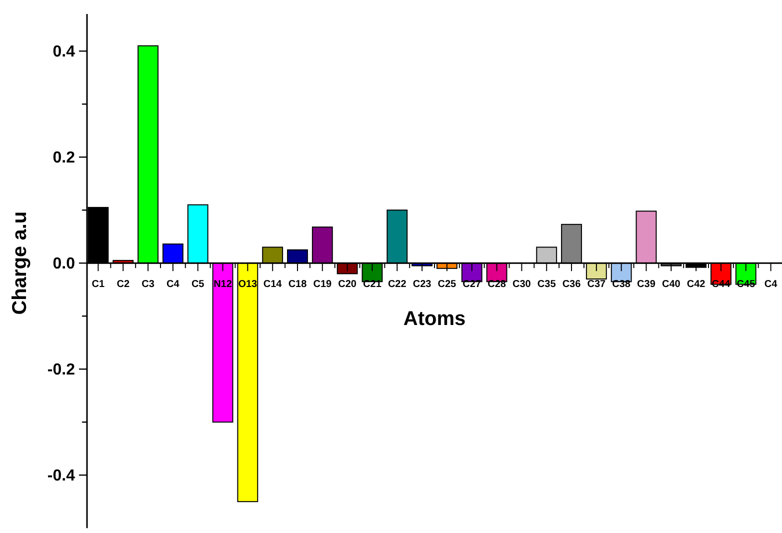 The image size is (782, 533). What do you see at coordinates (64, 264) in the screenshot?
I see `y-tick-label: 0.0` at bounding box center [64, 264].